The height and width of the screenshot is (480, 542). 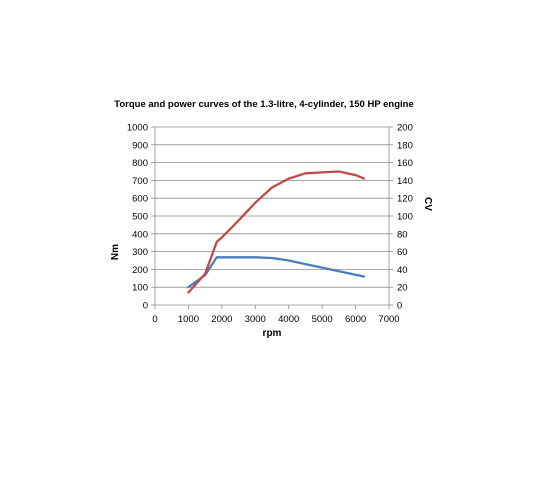 What do you see at coordinates (405, 199) in the screenshot?
I see `y2-tick-label: 120` at bounding box center [405, 199].